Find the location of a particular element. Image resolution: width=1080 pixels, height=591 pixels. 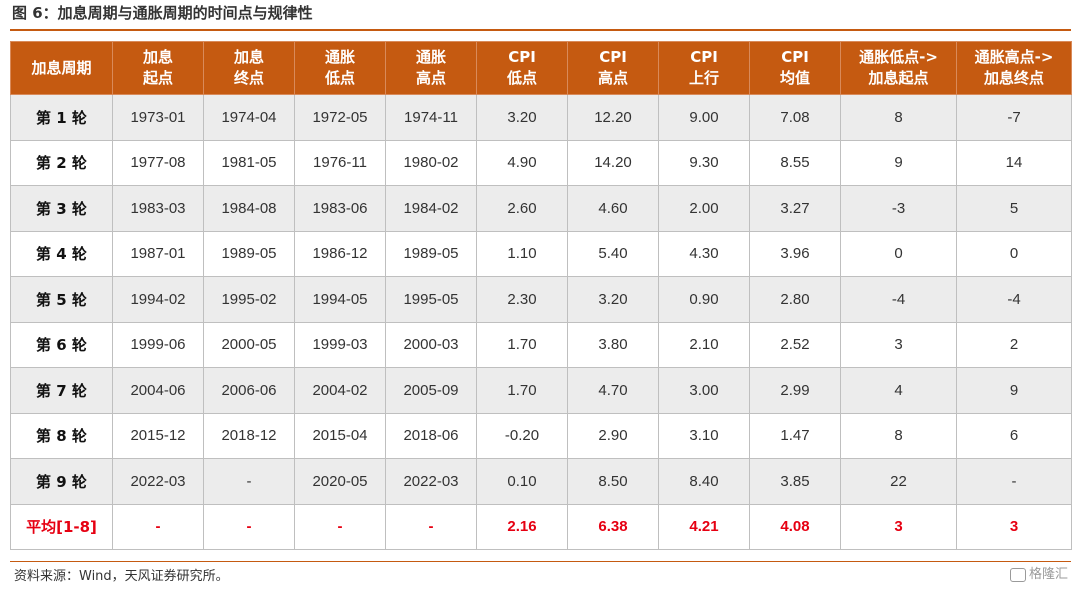

table-cell: 2005-09 is located at coordinates (431, 390).